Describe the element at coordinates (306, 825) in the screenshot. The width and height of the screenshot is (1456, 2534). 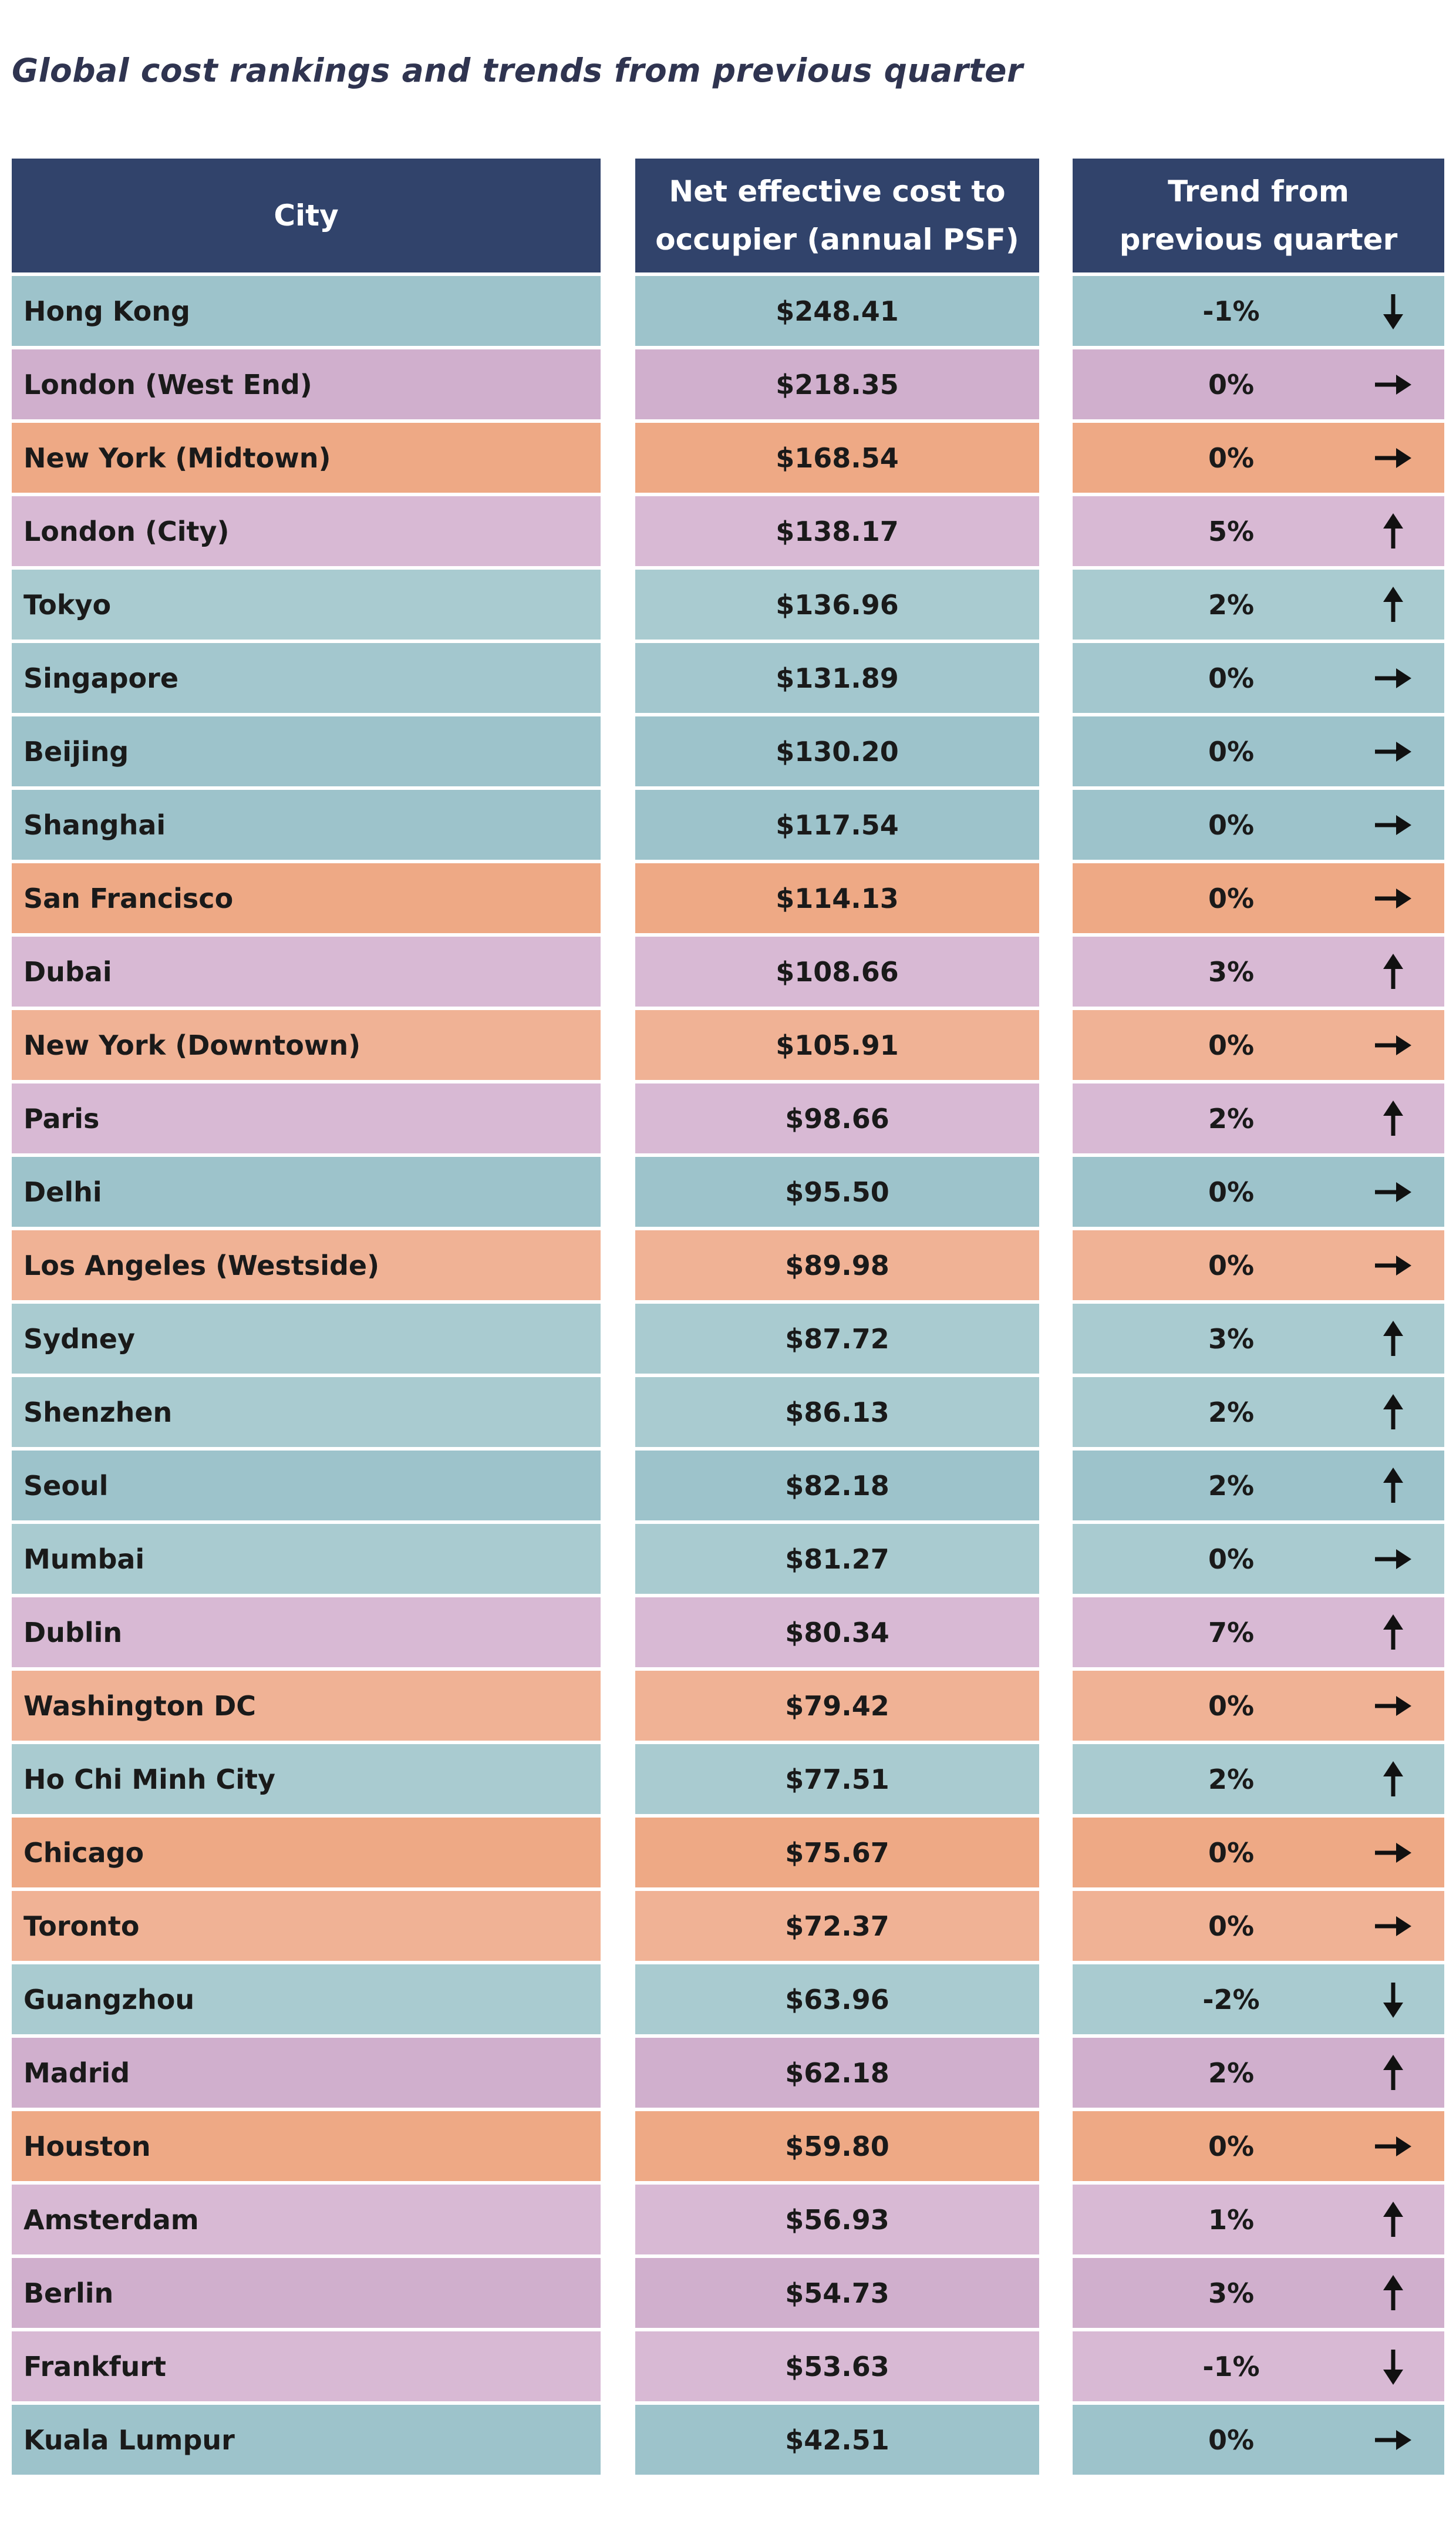
I see `city-cell: Shanghai` at that location.